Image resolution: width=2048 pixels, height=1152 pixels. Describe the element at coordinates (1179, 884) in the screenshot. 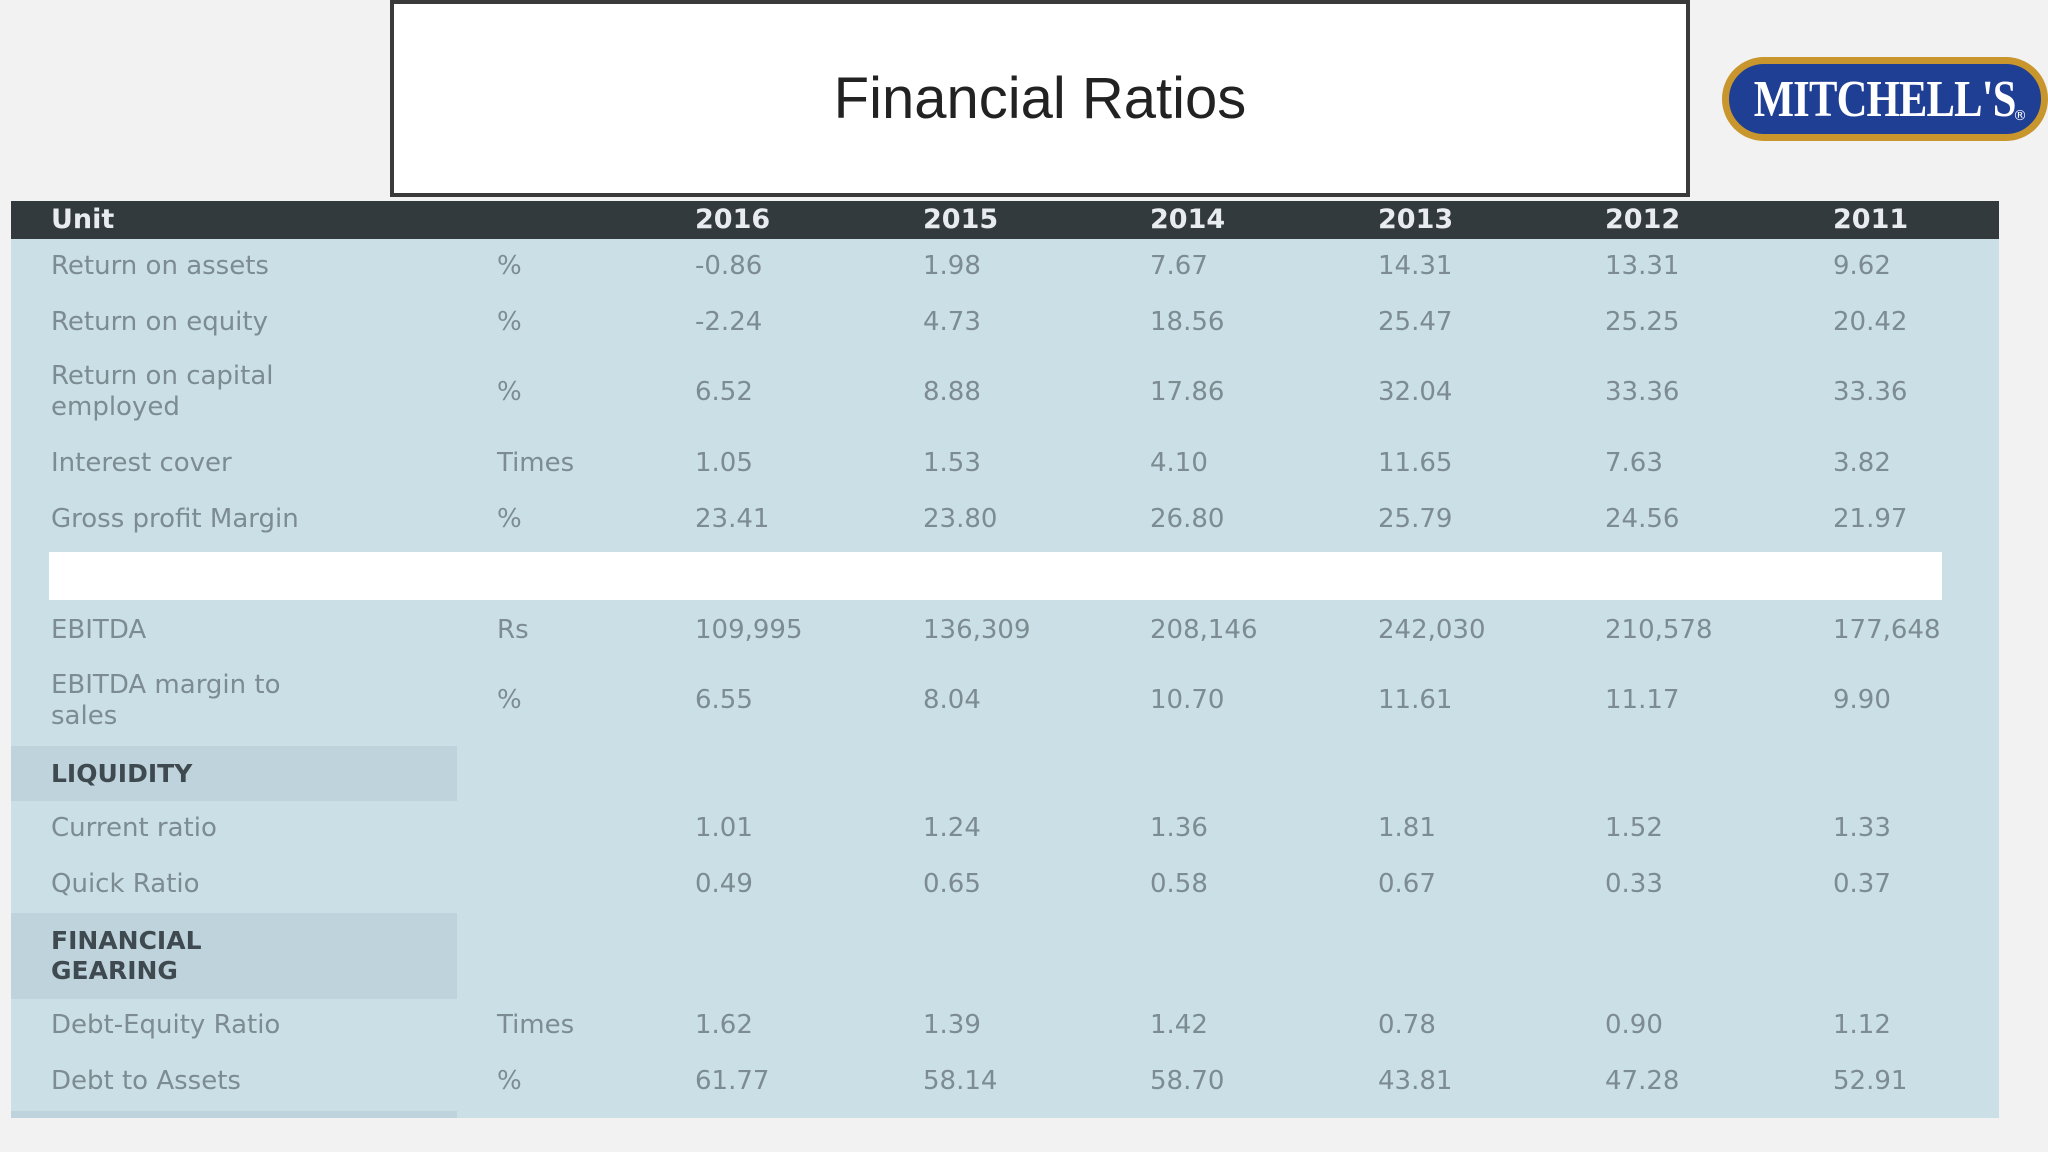

I see `row-value: 0.58` at that location.